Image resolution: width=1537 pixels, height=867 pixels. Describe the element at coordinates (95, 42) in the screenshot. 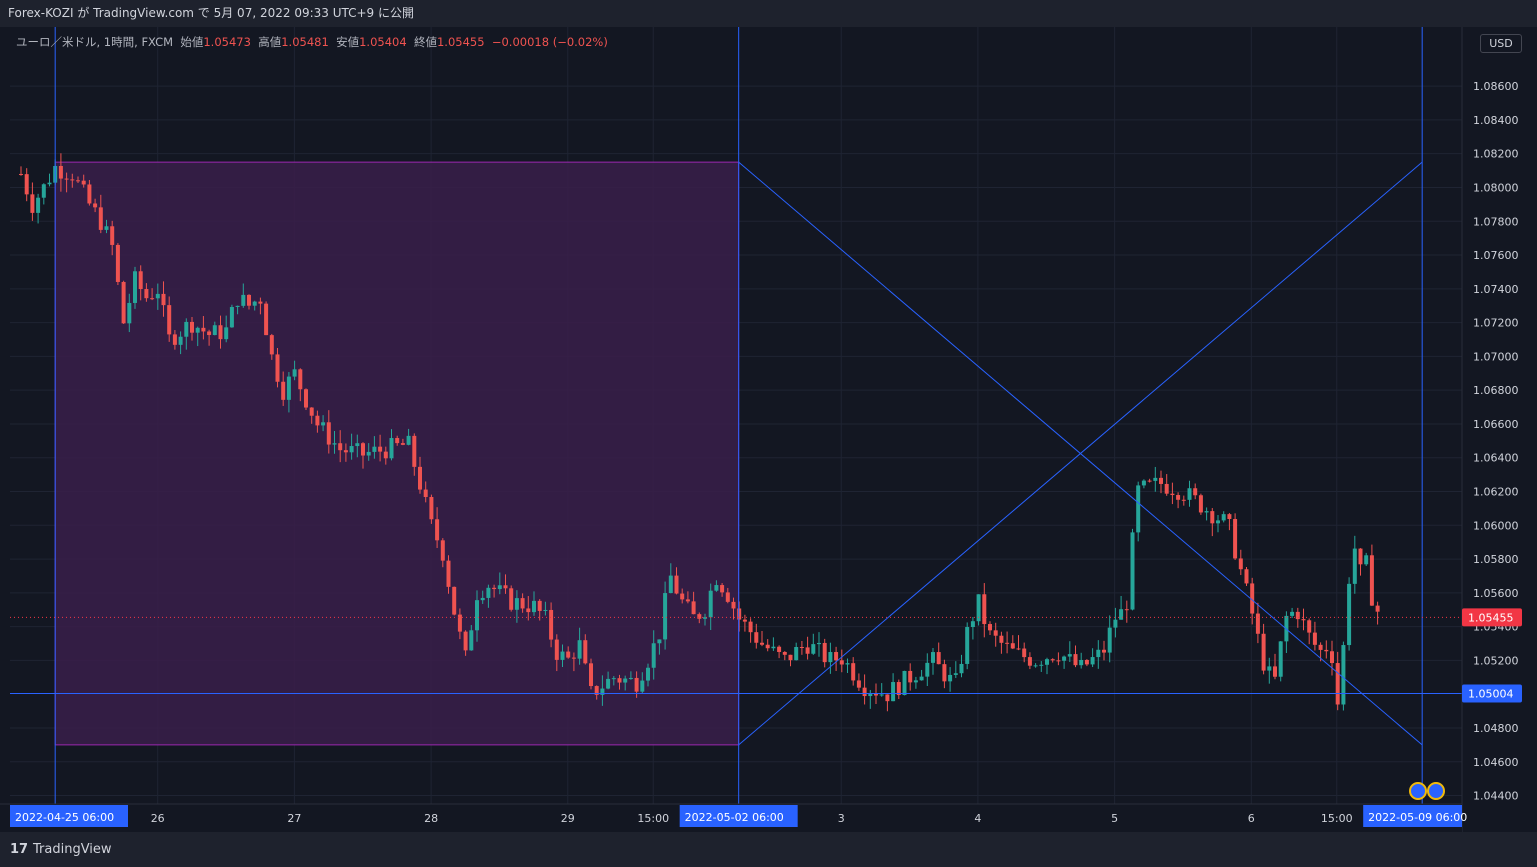

I see `symbol-label: ユーロ／米ドル, 1時間, FXCM` at that location.